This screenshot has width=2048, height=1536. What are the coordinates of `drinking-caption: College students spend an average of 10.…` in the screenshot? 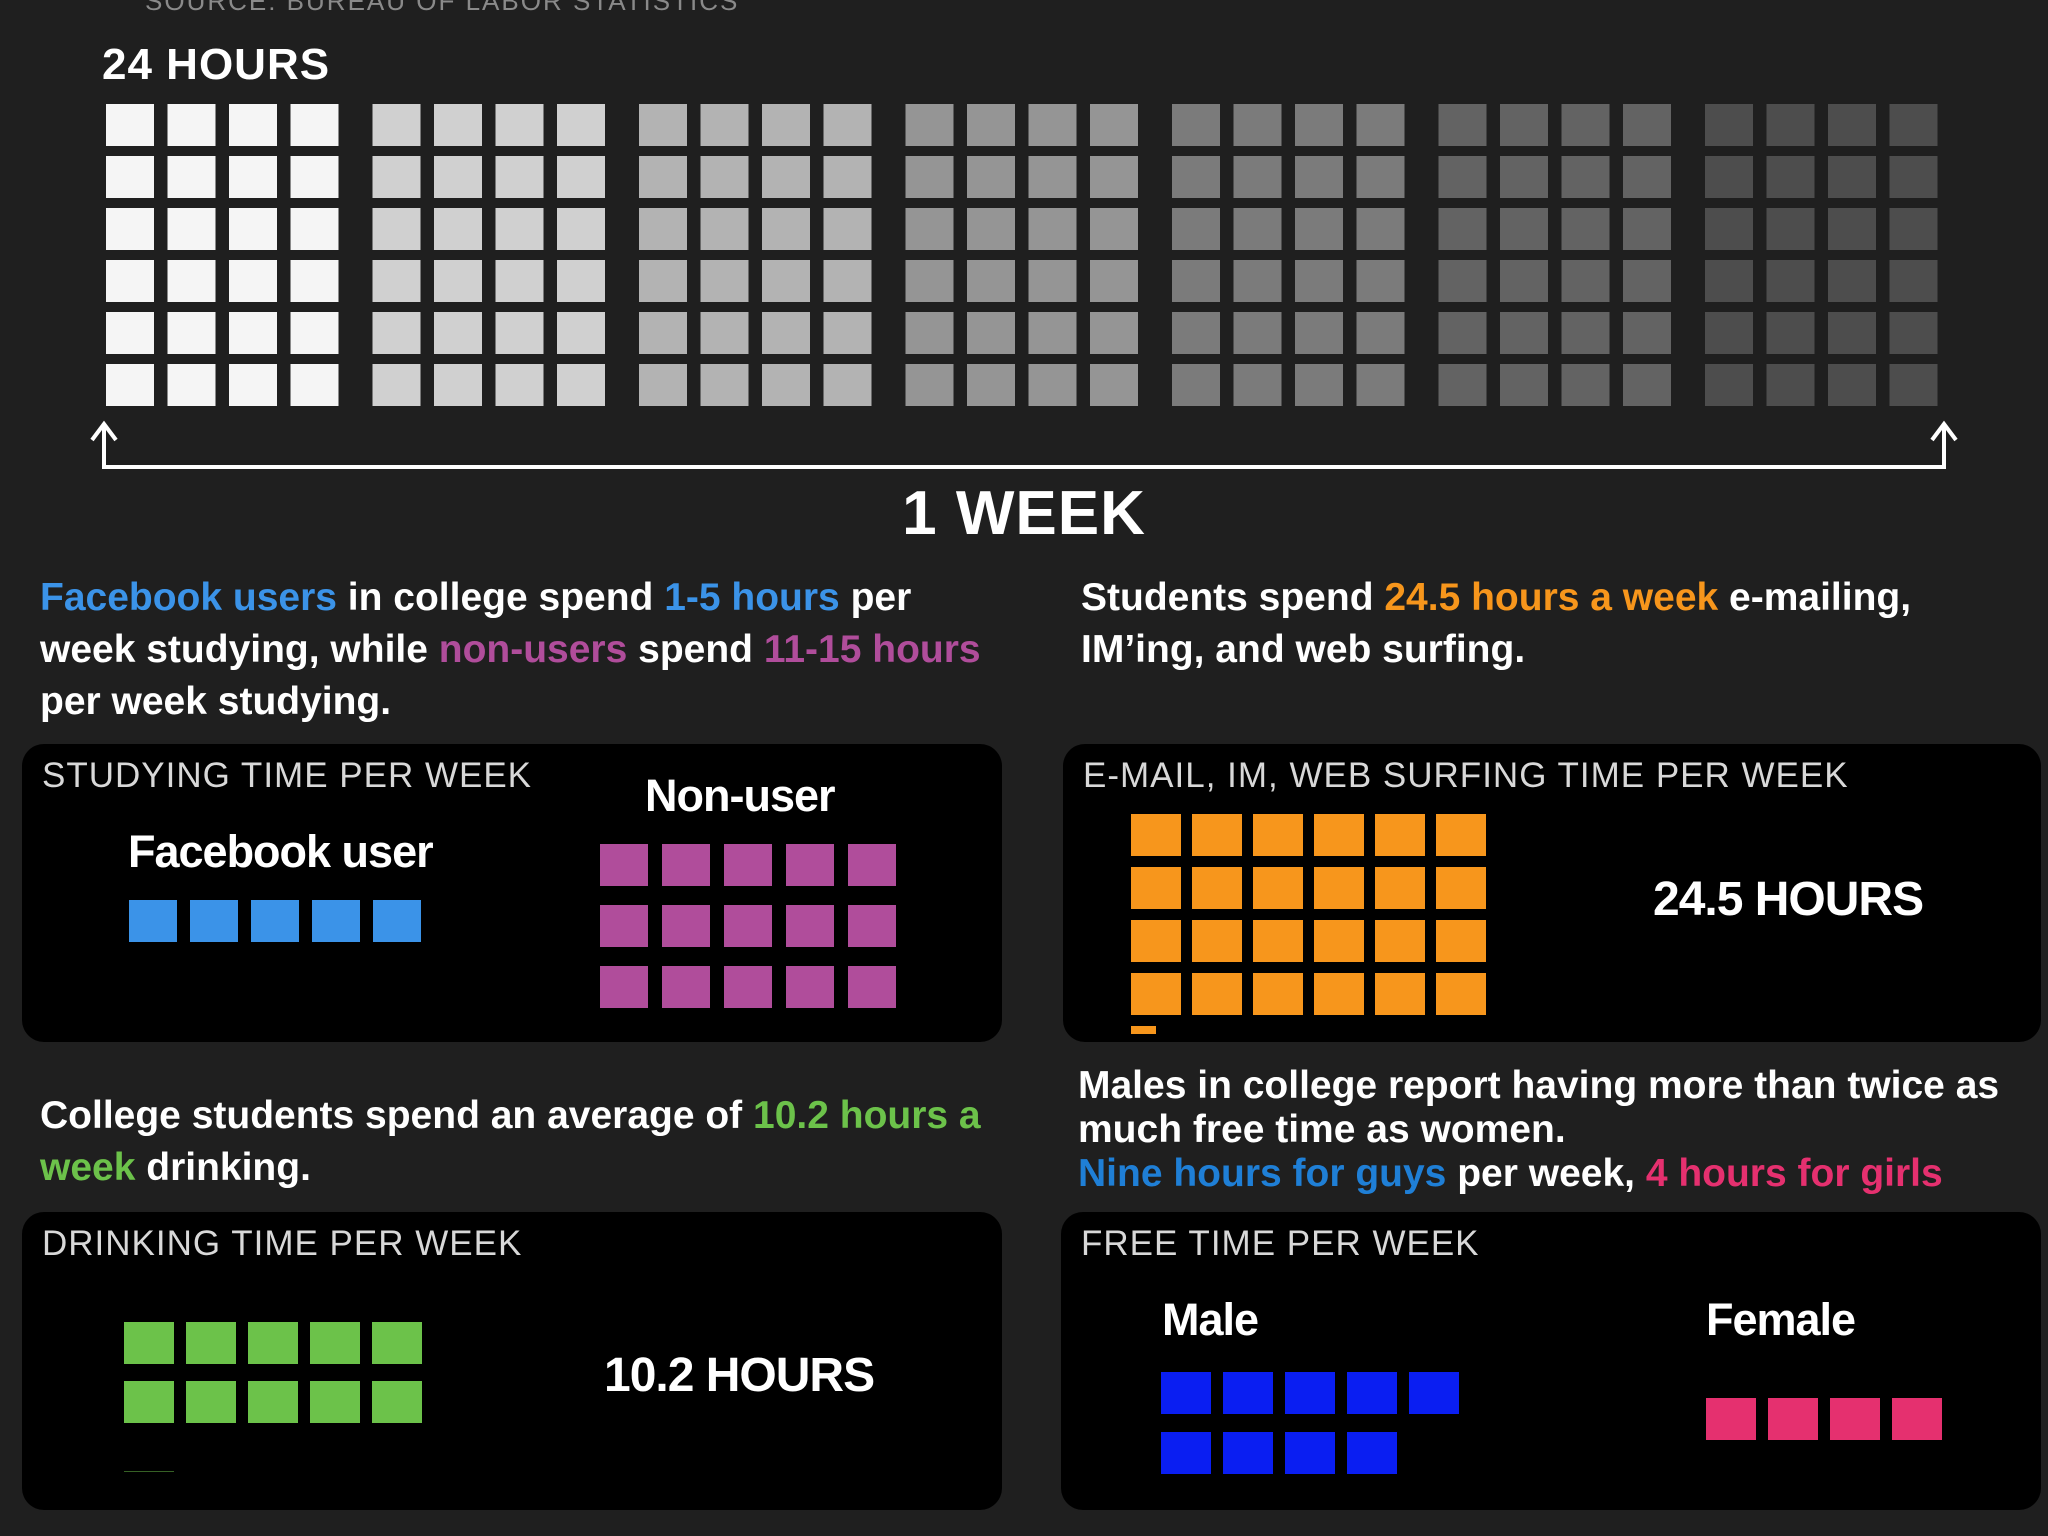 It's located at (530, 1142).